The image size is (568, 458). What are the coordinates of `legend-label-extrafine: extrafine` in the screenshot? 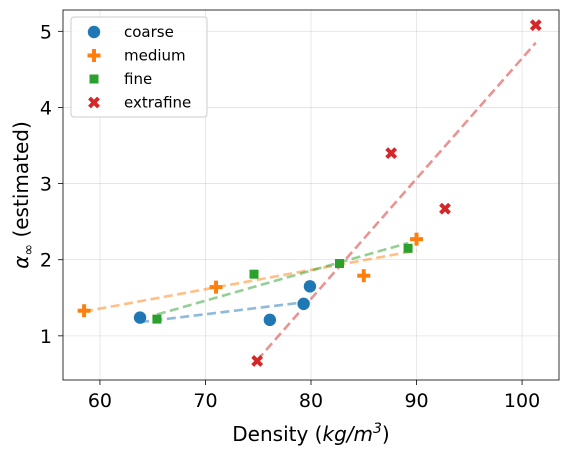 It's located at (157, 103).